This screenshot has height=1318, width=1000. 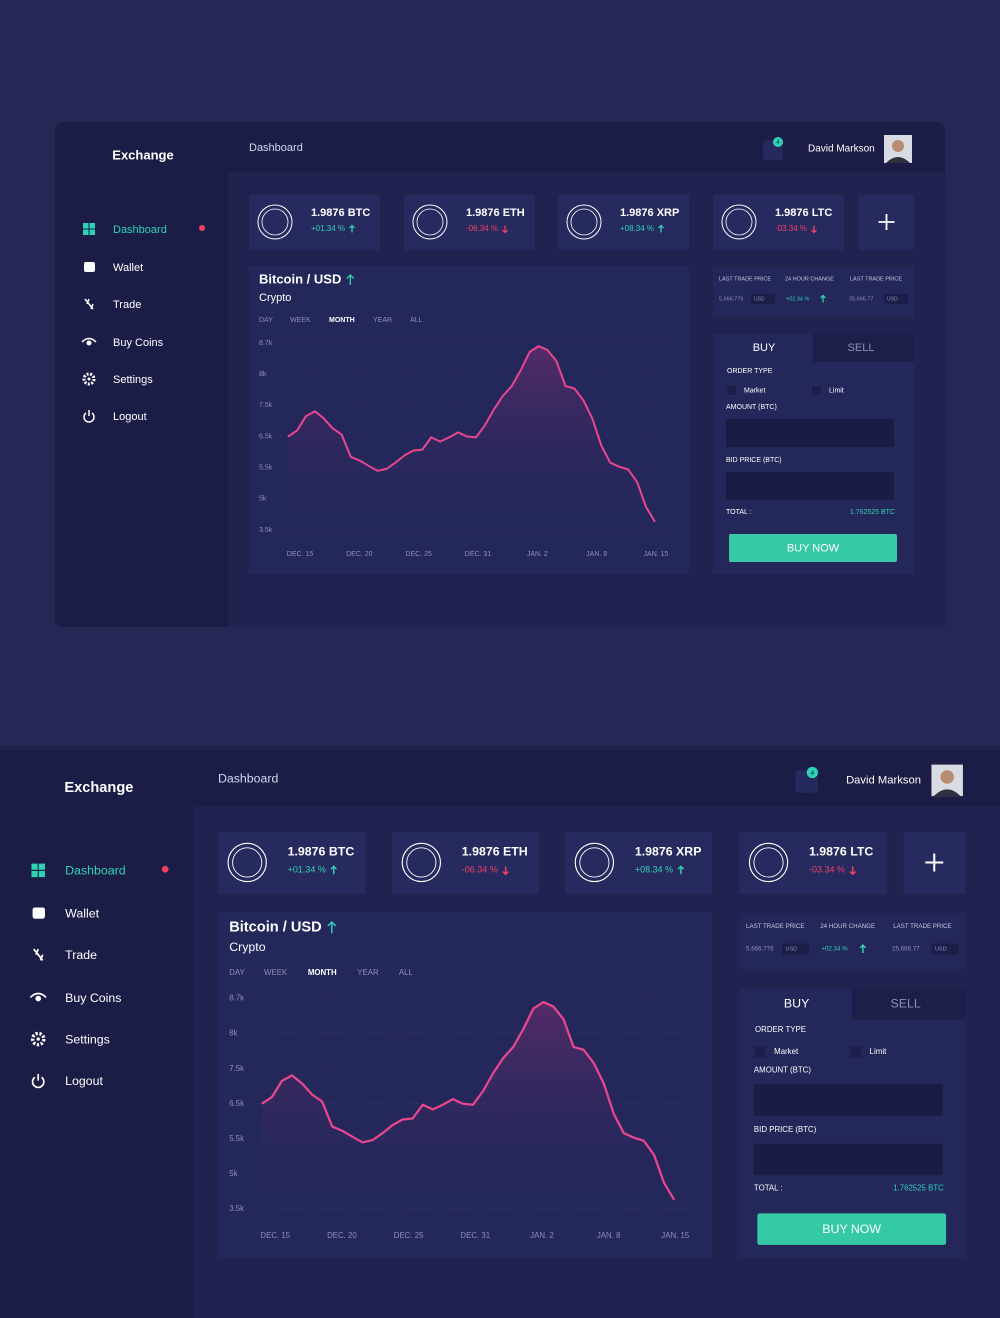 I want to click on stat-change: +02.34 %, so click(x=798, y=299).